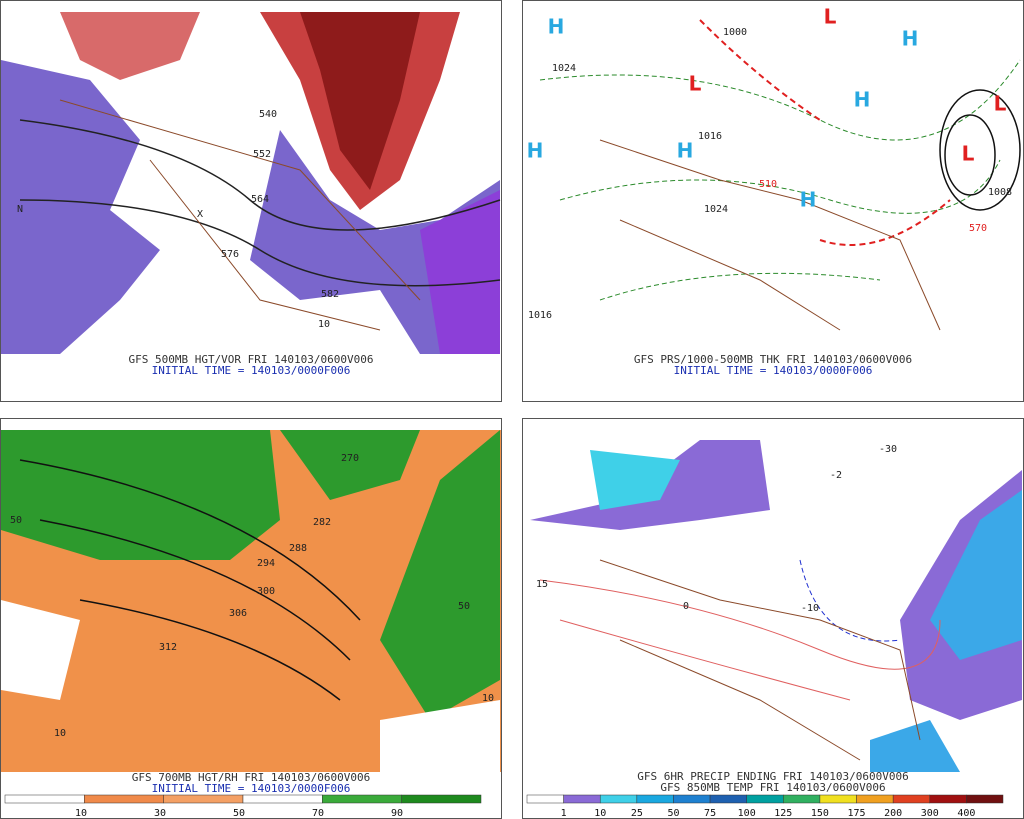 The height and width of the screenshot is (819, 1024). I want to click on map-label: 552, so click(262, 154).